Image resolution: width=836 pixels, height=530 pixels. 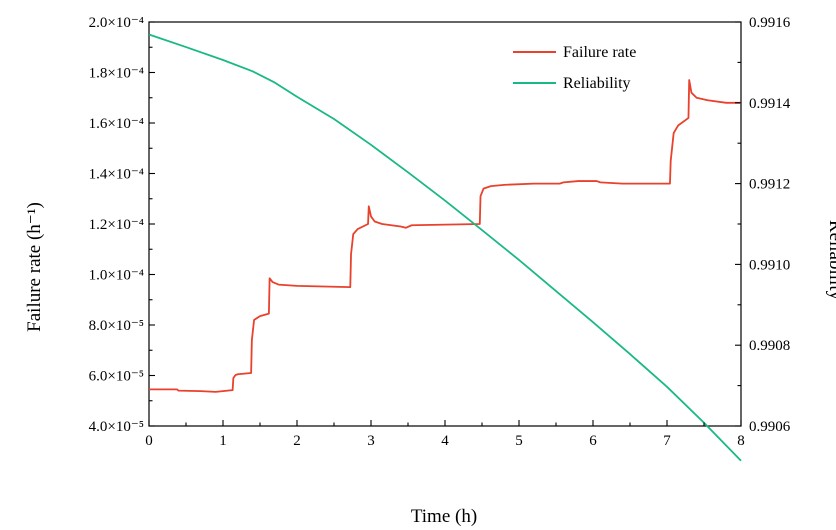 I want to click on left-y-tick-label: 1.0×10⁻⁴, so click(x=116, y=276).